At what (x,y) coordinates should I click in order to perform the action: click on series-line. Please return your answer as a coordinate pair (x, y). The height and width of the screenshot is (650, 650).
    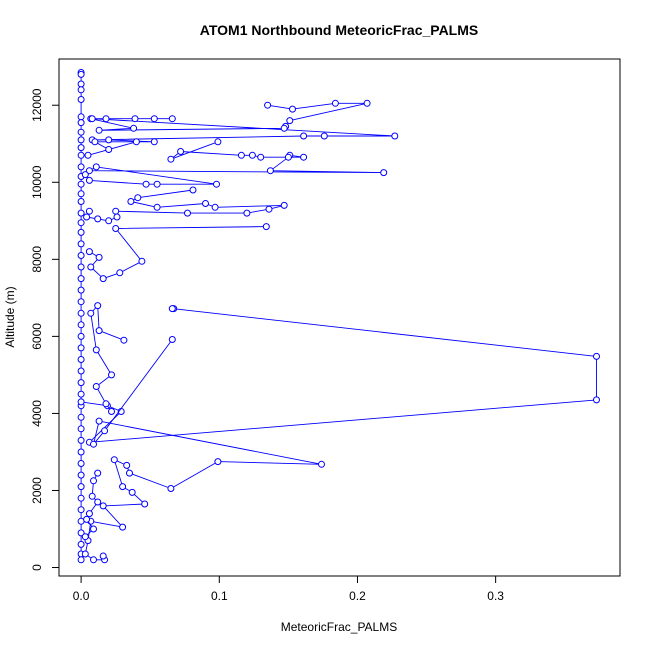
    Looking at the image, I should click on (185, 205).